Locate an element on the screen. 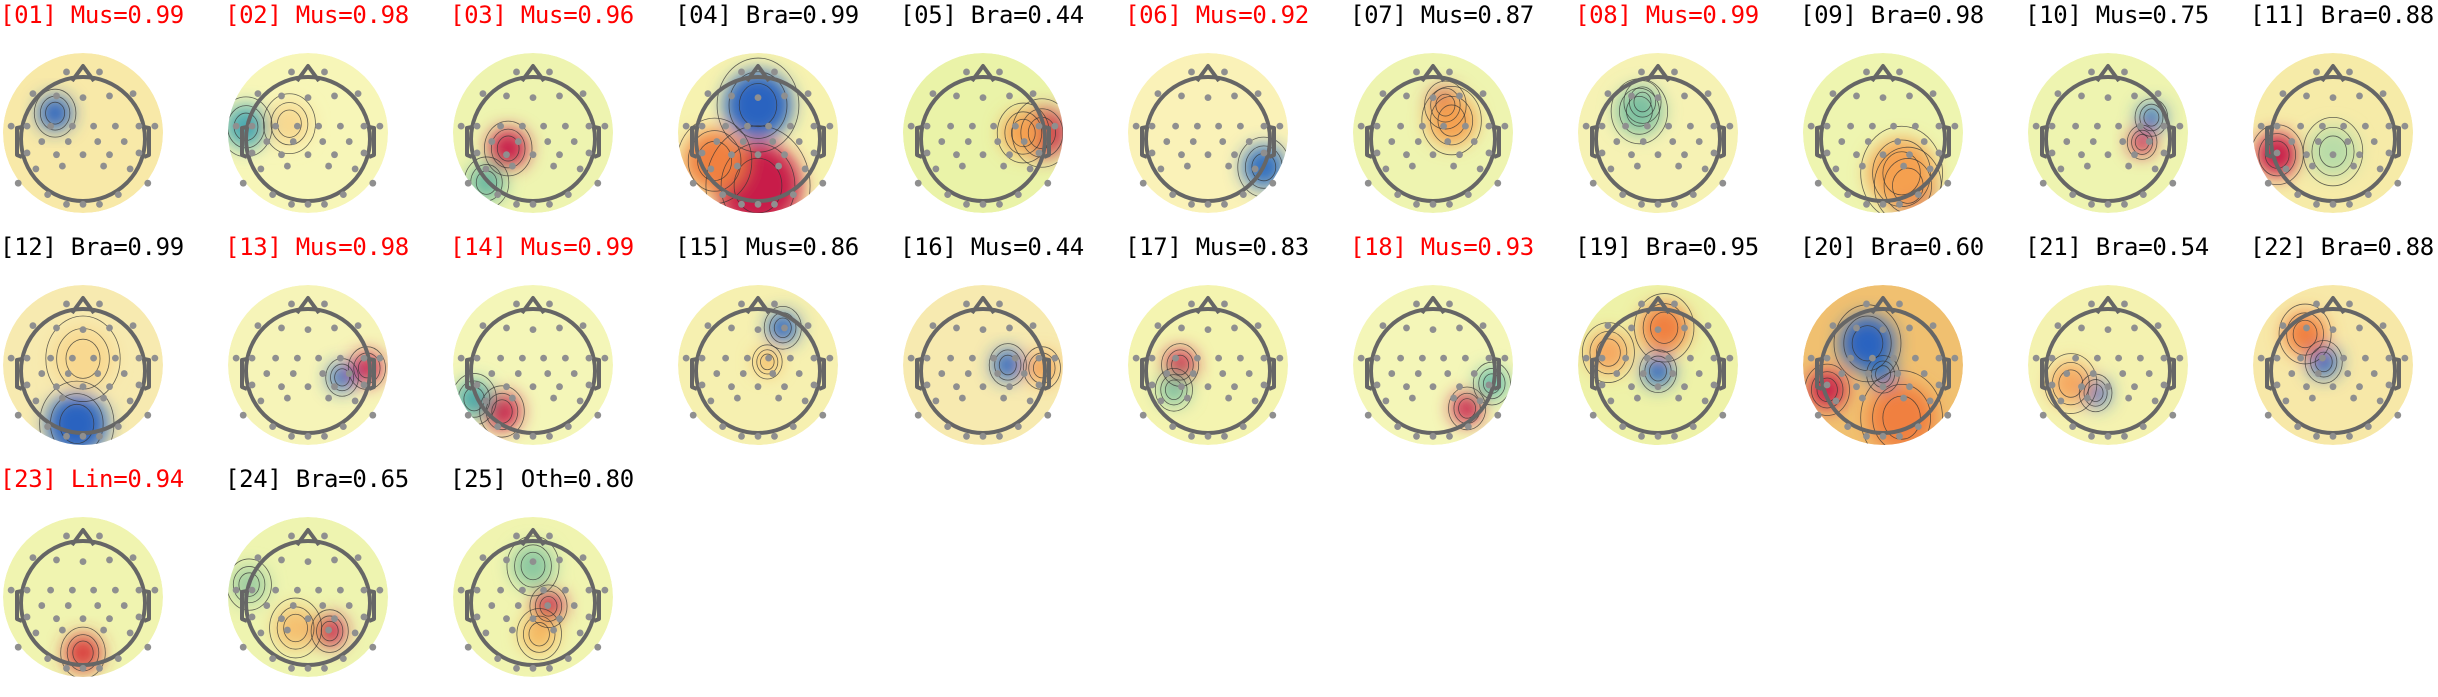 The height and width of the screenshot is (697, 2438). component-08: [08] Mus=0.99 is located at coordinates (1687, 117).